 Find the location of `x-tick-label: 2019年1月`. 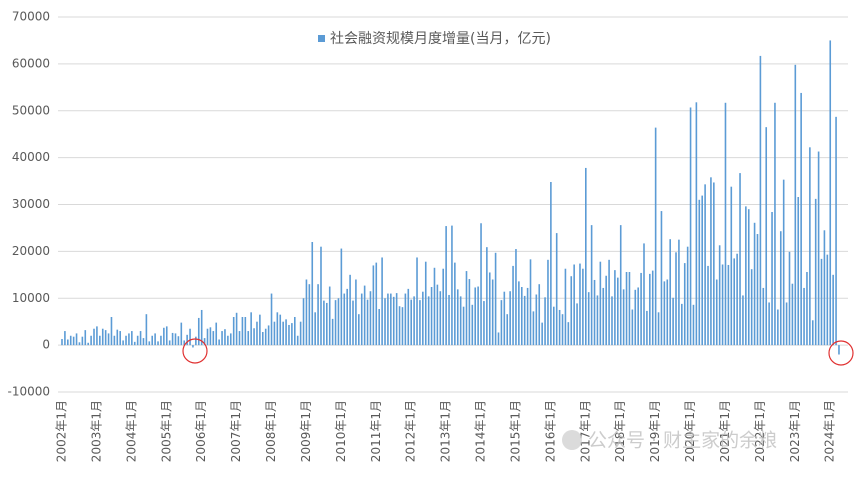

x-tick-label: 2019年1月 is located at coordinates (655, 431).